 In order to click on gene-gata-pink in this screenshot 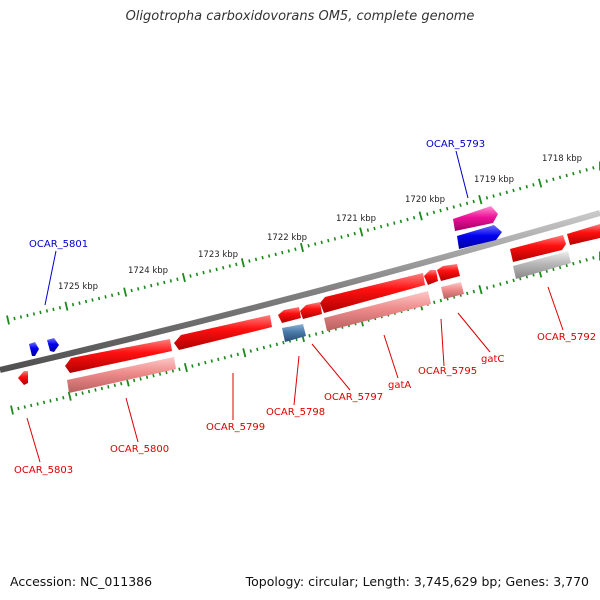, I will do `click(377, 311)`.